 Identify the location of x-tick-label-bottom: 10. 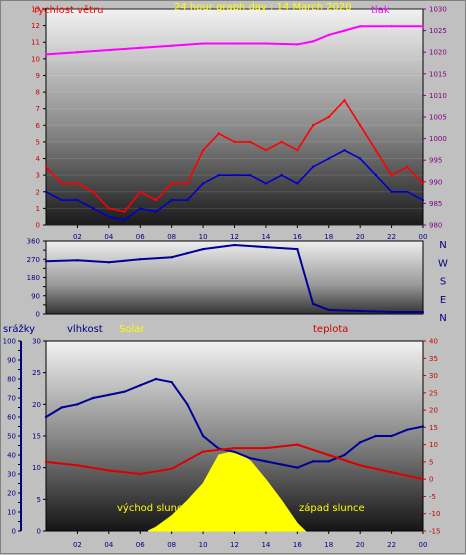
(203, 545).